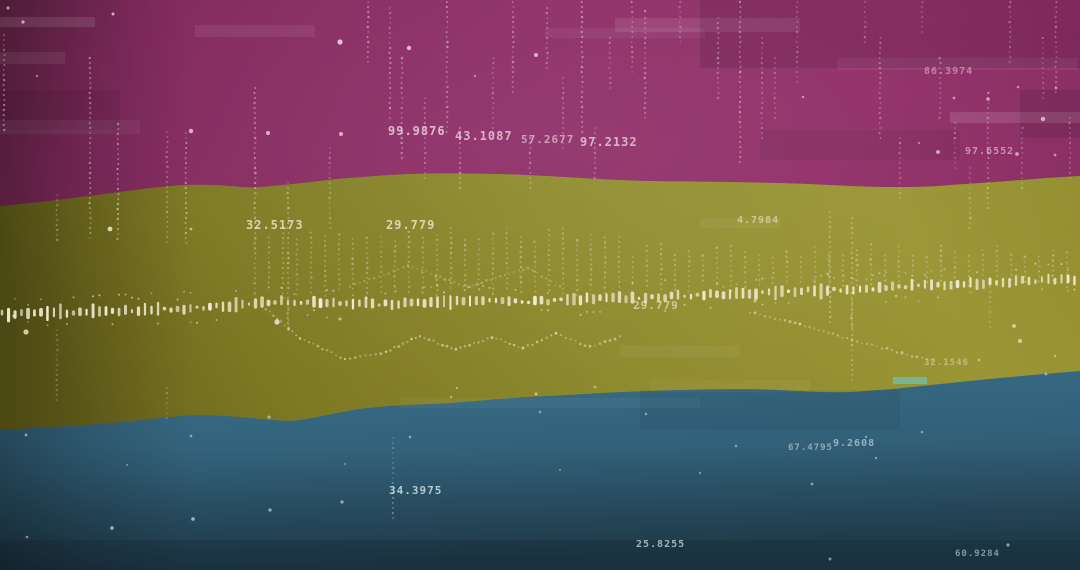  I want to click on dotted-waveform, so click(538, 294).